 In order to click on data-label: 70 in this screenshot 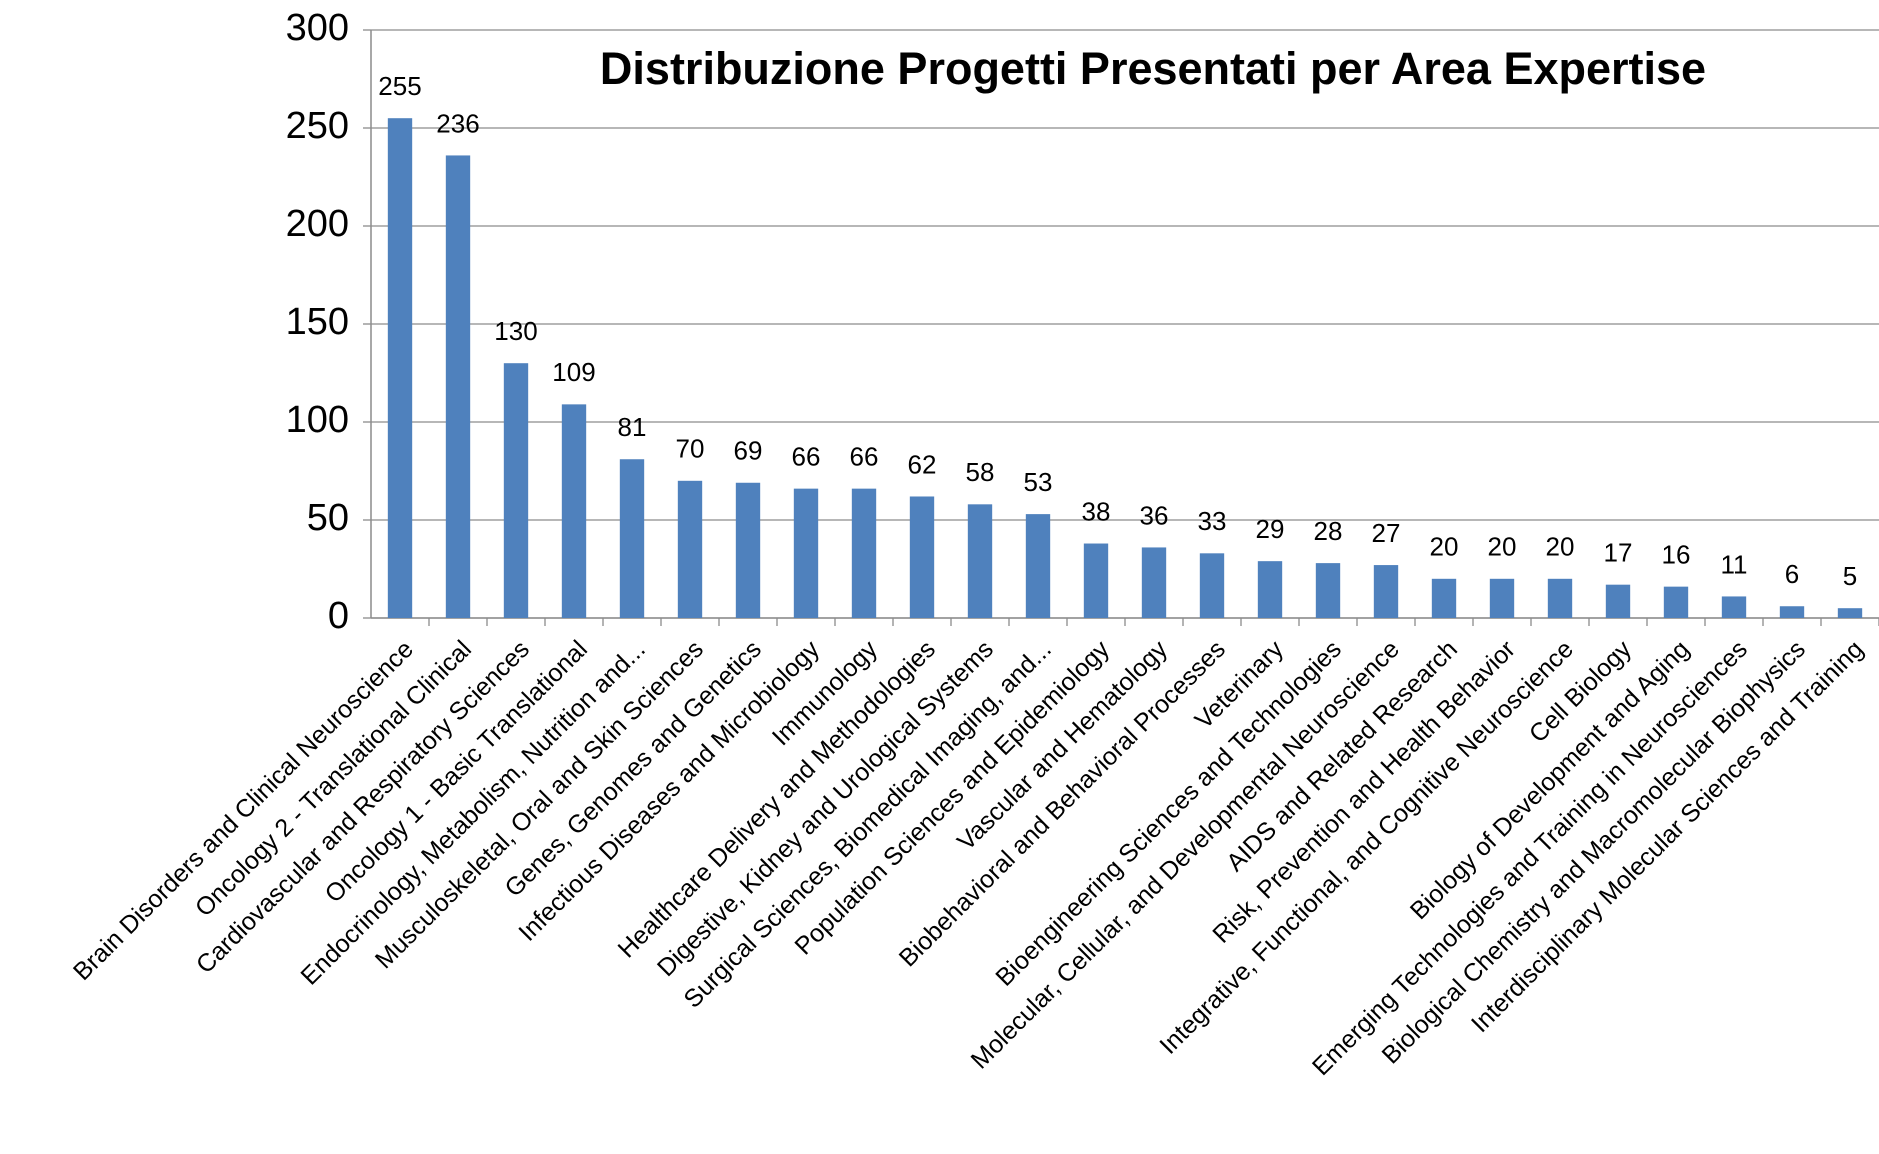, I will do `click(690, 449)`.